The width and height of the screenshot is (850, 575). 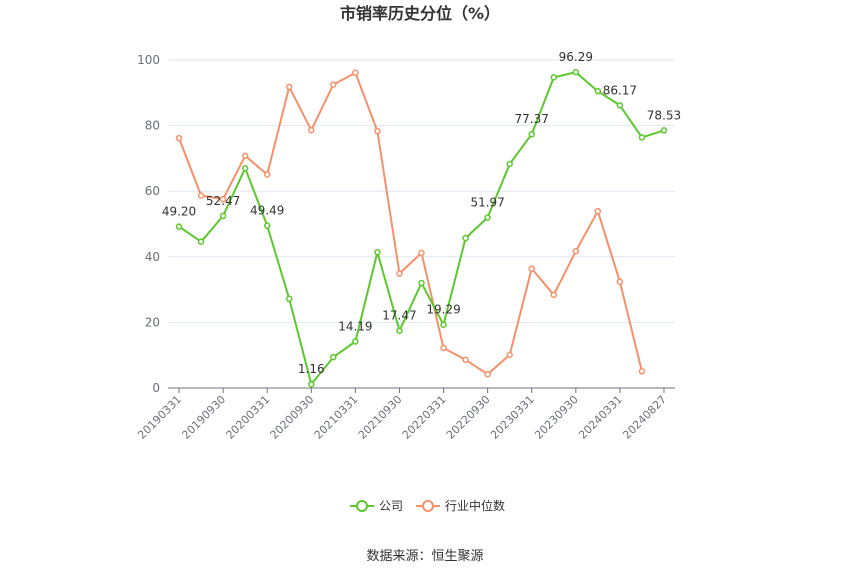 What do you see at coordinates (475, 505) in the screenshot?
I see `legend-label: 行业中位数` at bounding box center [475, 505].